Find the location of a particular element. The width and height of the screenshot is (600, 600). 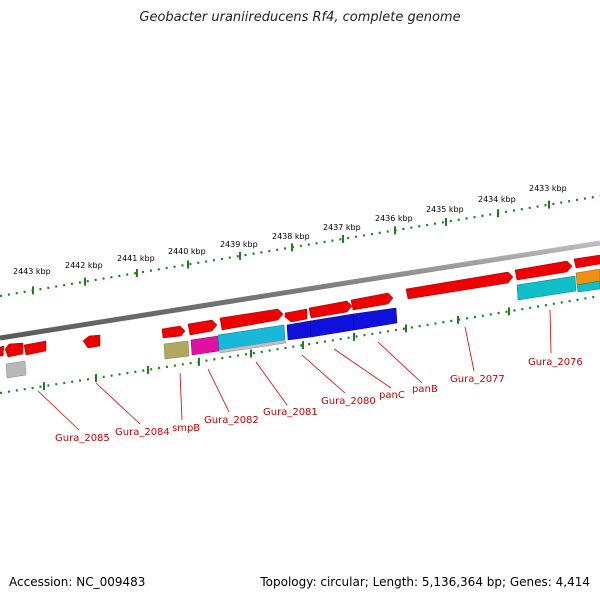

gene-label-panb: panB is located at coordinates (425, 389).